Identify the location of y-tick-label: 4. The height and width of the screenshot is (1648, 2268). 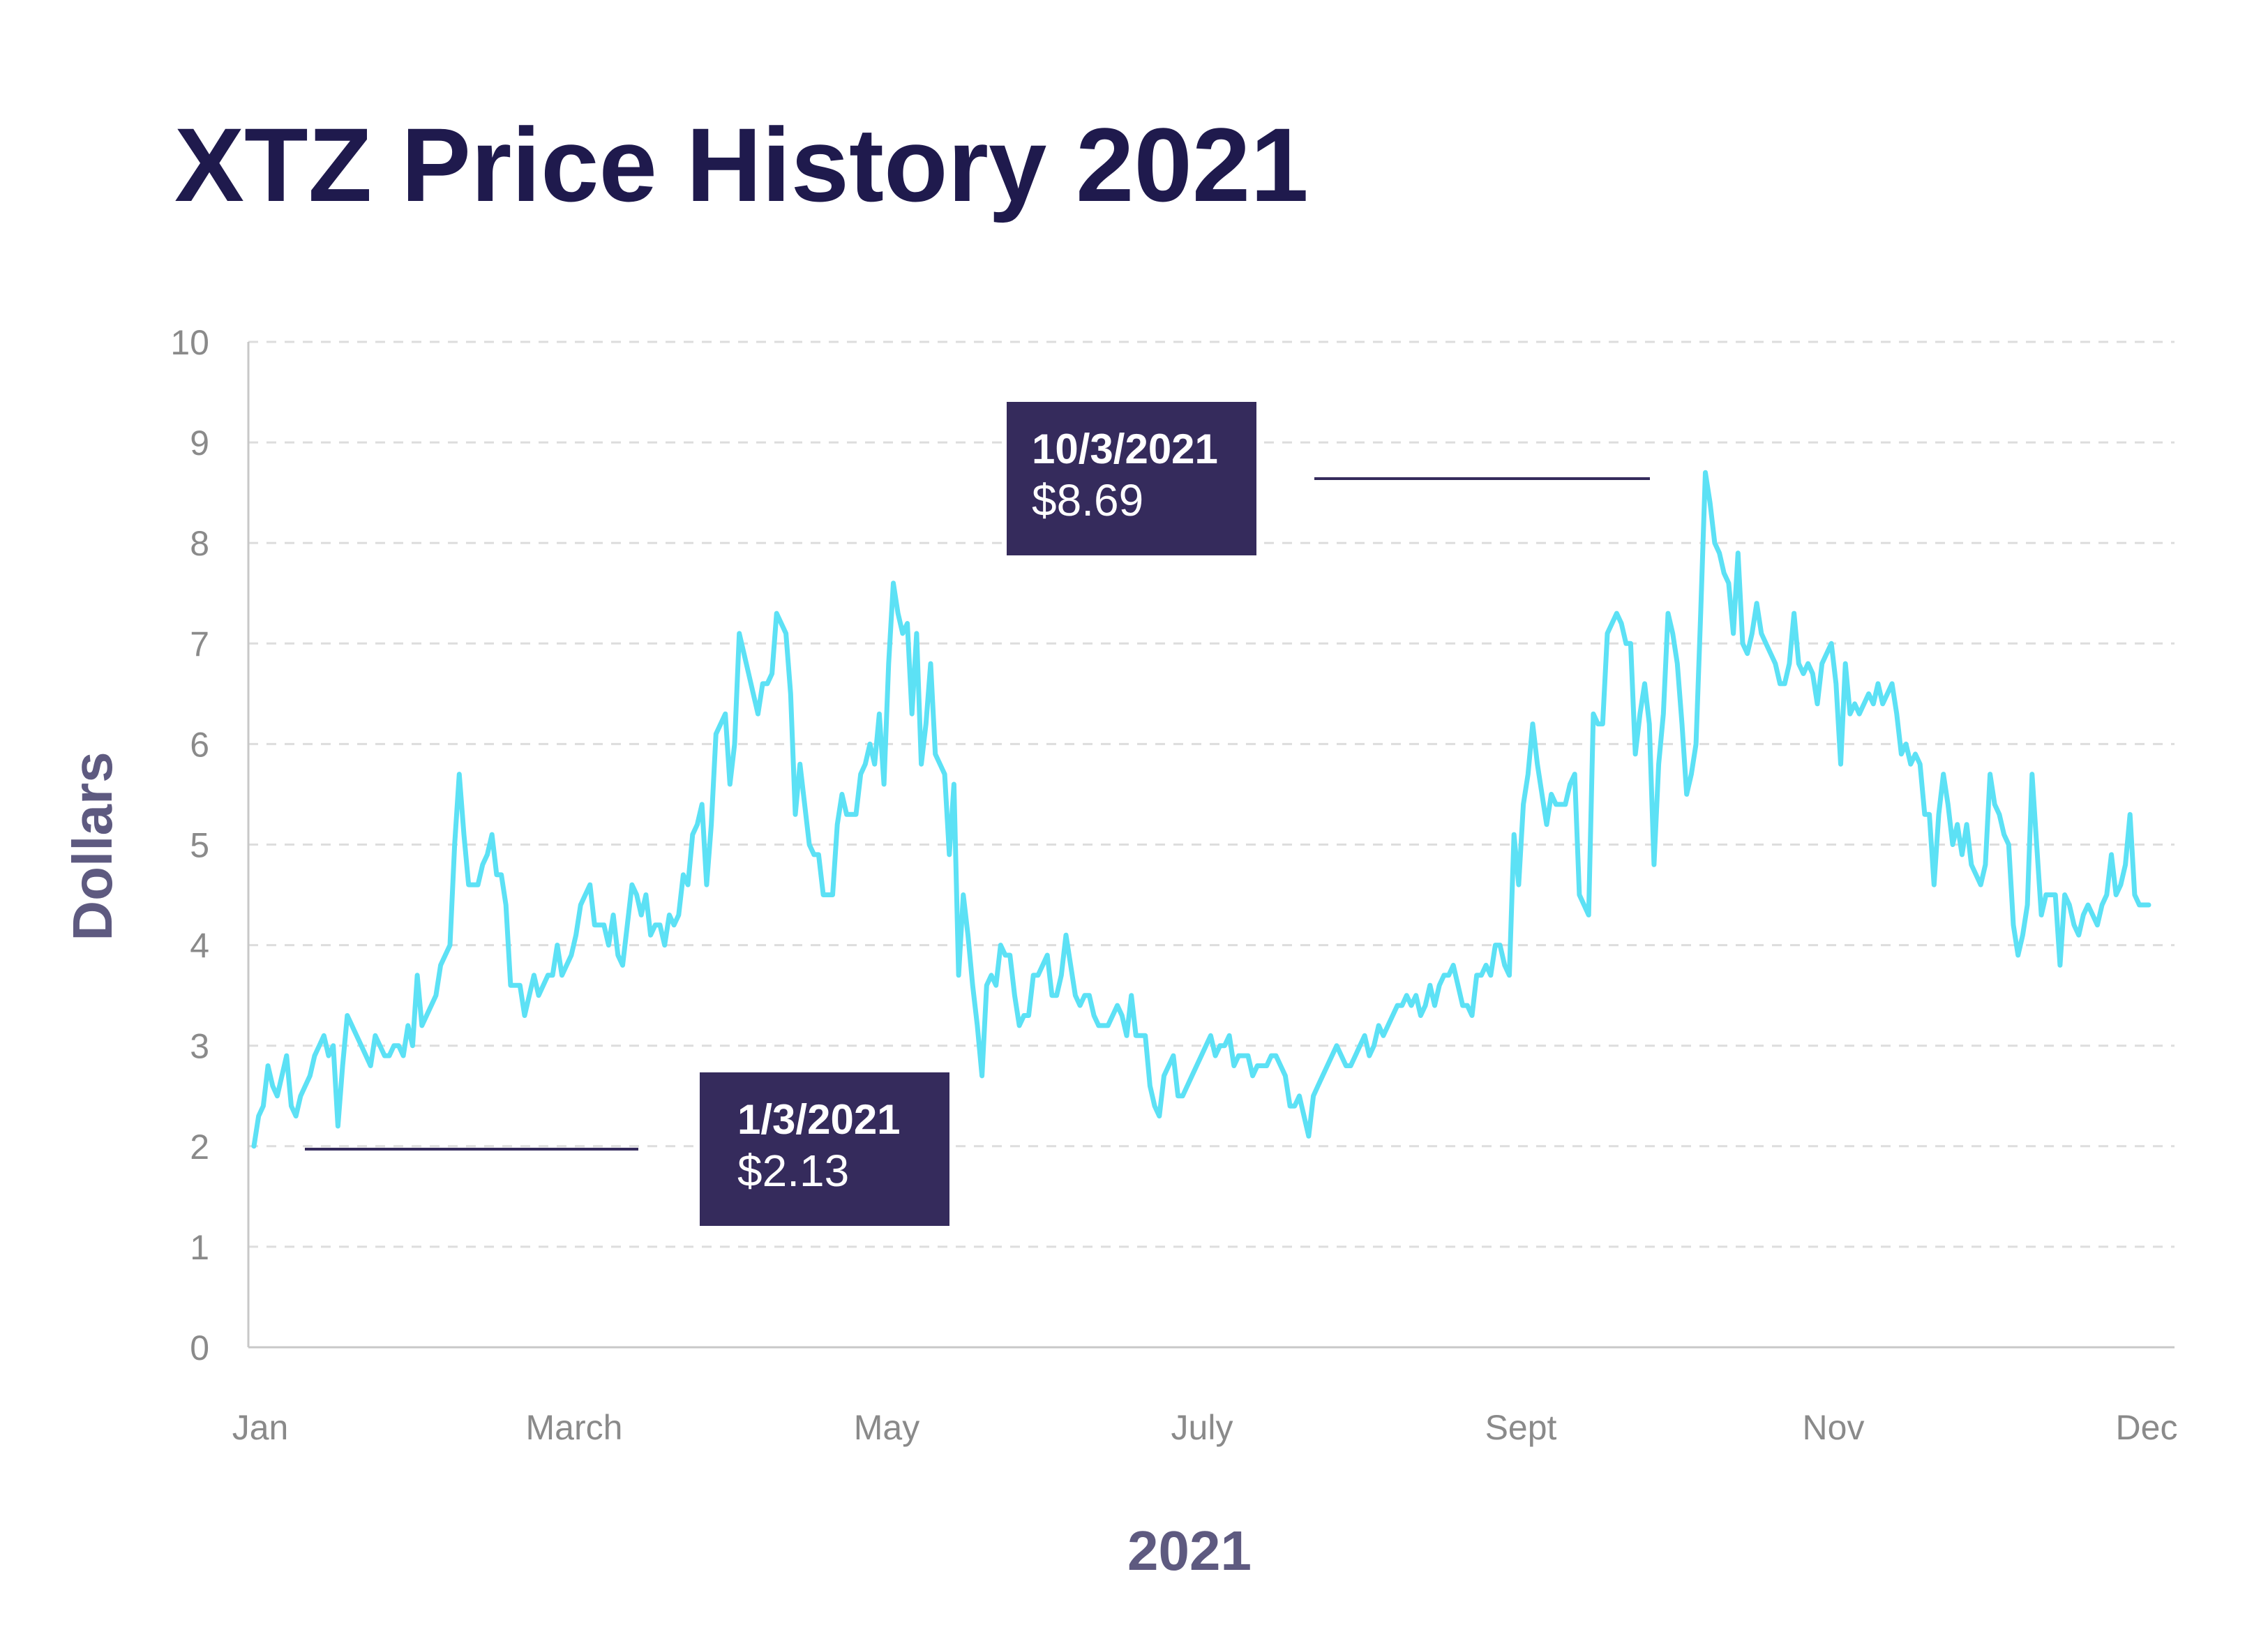
(199, 947).